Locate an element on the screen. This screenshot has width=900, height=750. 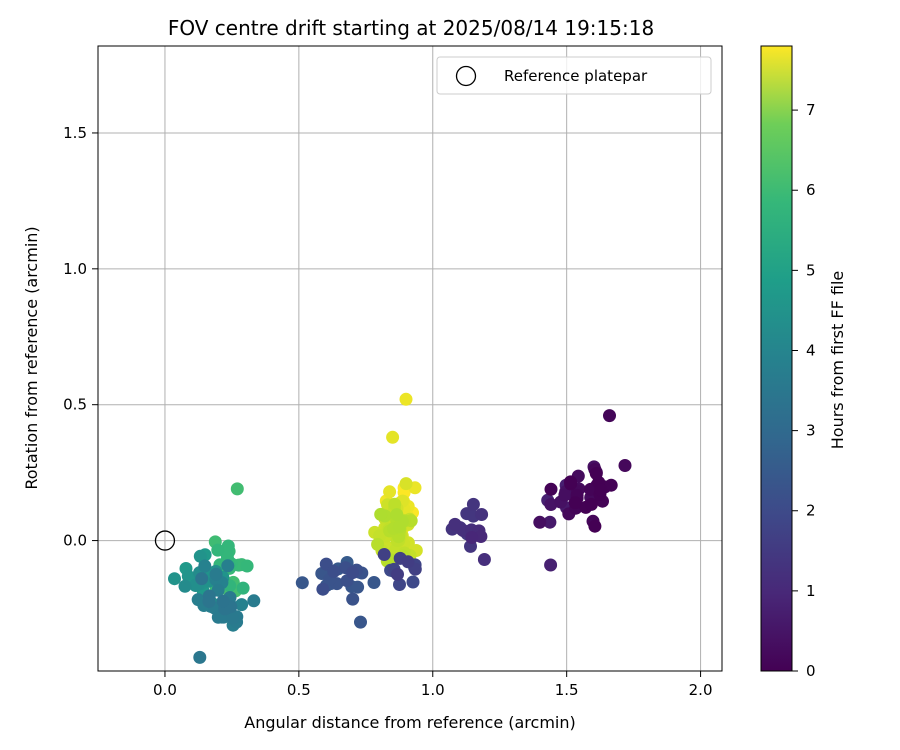
colorbar-tick-label: 3 is located at coordinates (811, 431).